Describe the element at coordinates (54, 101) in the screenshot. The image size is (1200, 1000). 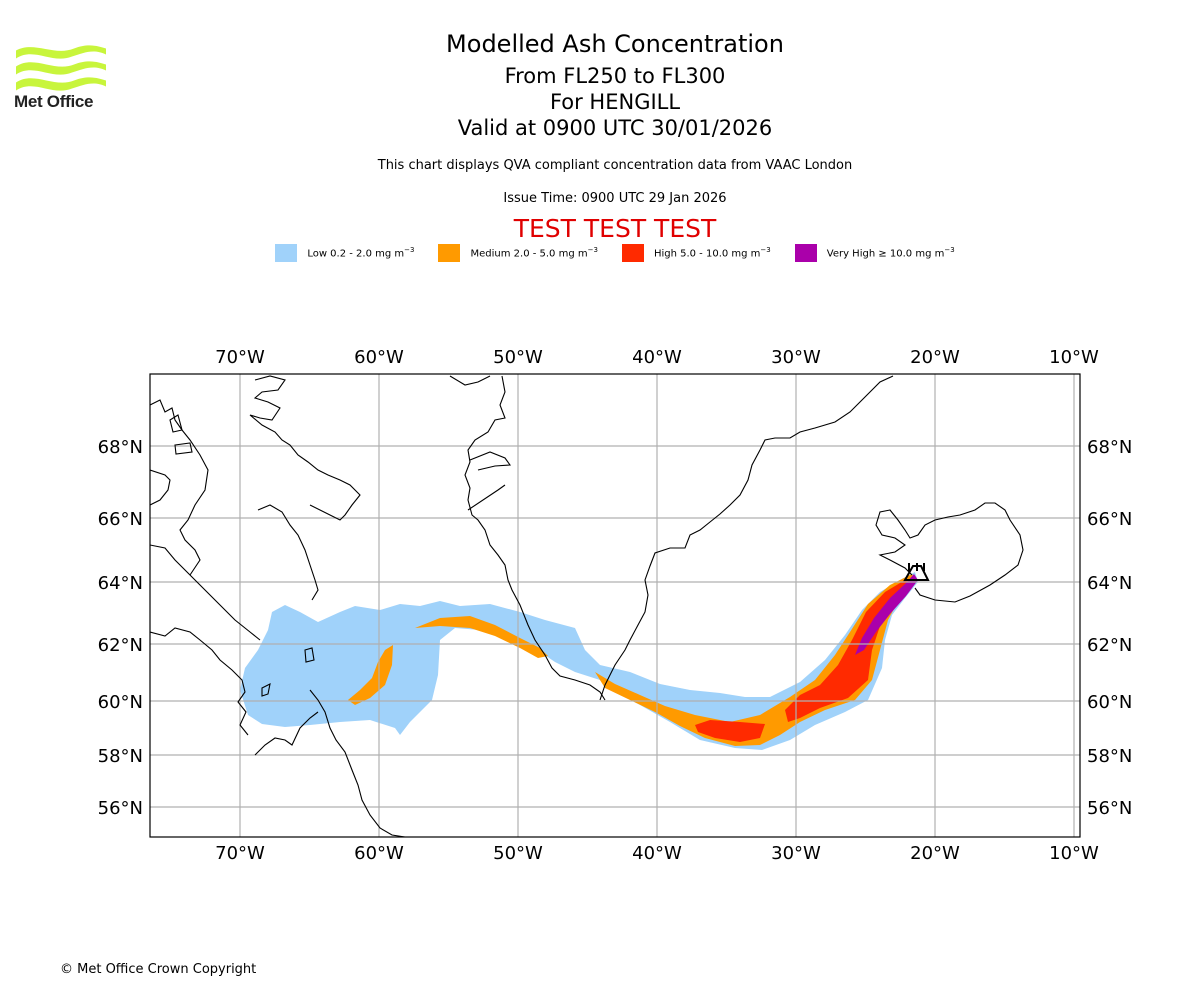
I see `logo-text: Met Office` at that location.